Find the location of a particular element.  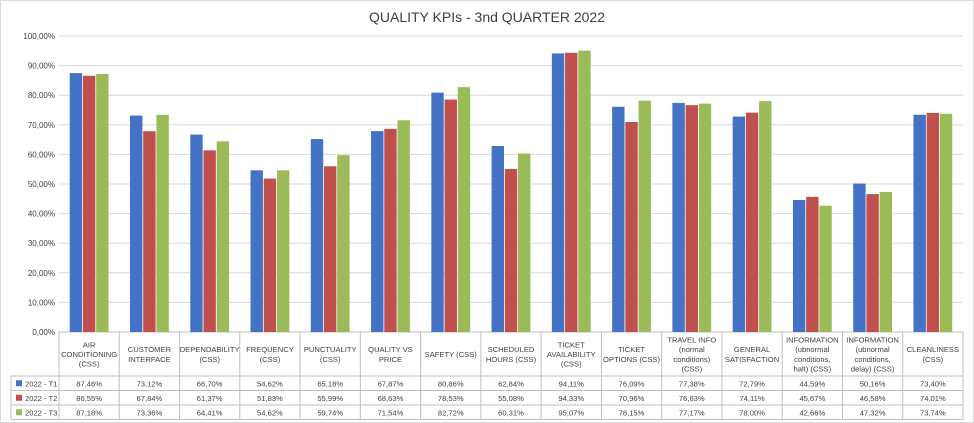

category-label: CLEANLINESS is located at coordinates (933, 349).